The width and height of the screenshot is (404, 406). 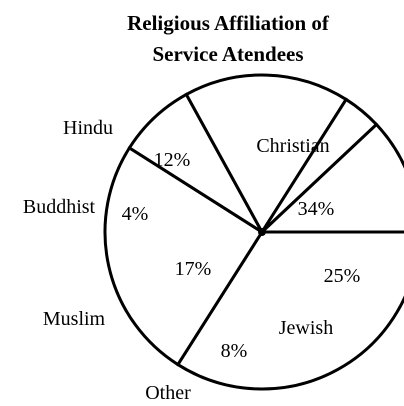 What do you see at coordinates (59, 207) in the screenshot?
I see `category-label-buddhist: Buddhist` at bounding box center [59, 207].